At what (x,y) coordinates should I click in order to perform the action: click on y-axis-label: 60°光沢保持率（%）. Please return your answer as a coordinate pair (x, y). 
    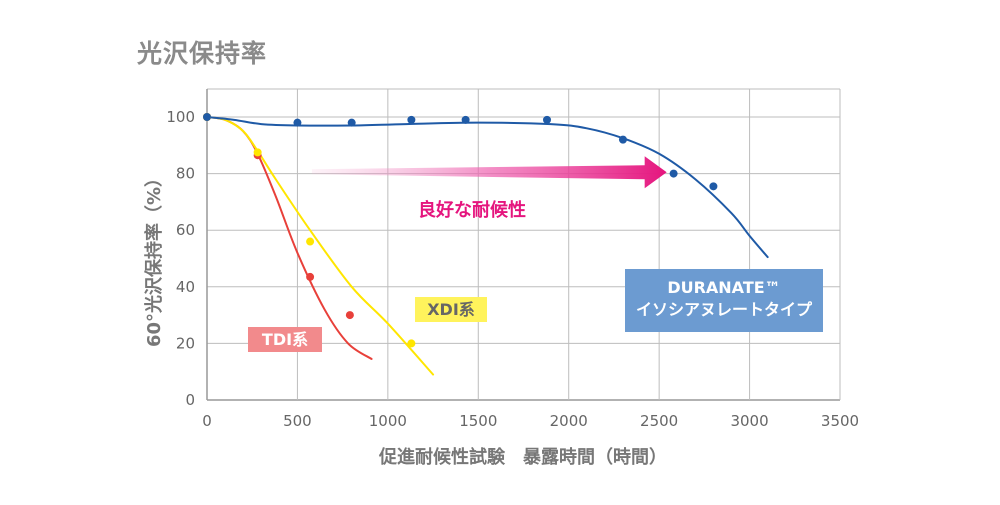
    Looking at the image, I should click on (154, 258).